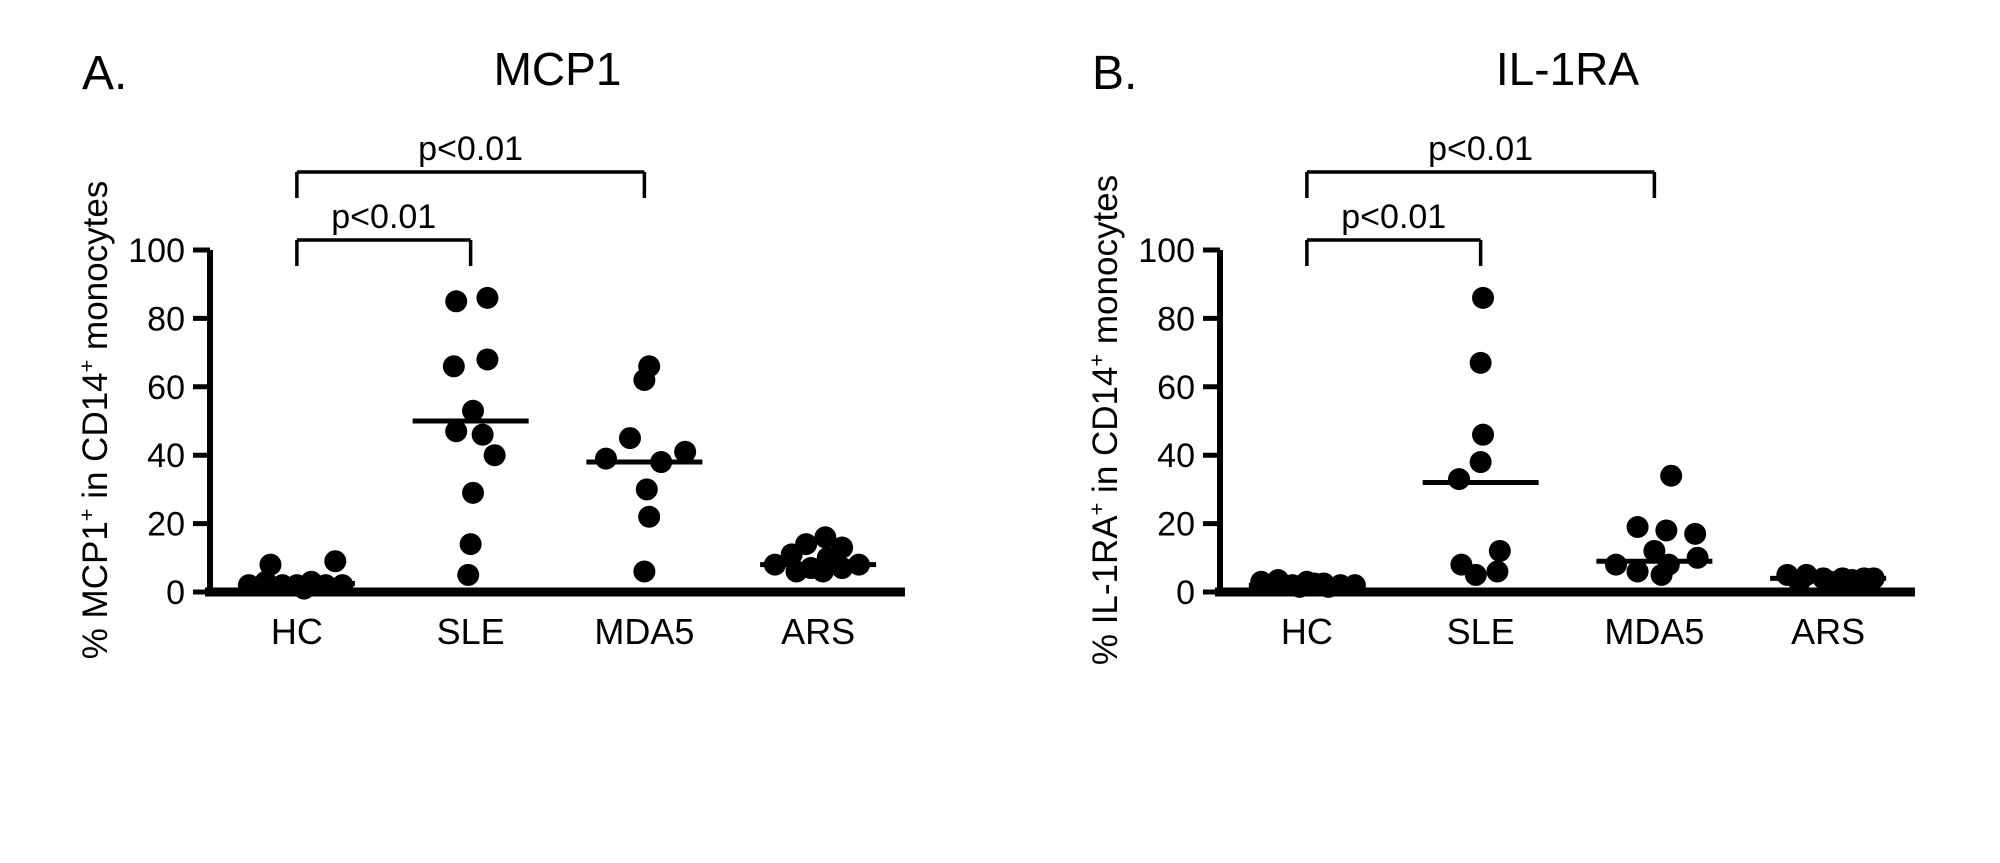  I want to click on panel-b-letter: B., so click(1115, 73).